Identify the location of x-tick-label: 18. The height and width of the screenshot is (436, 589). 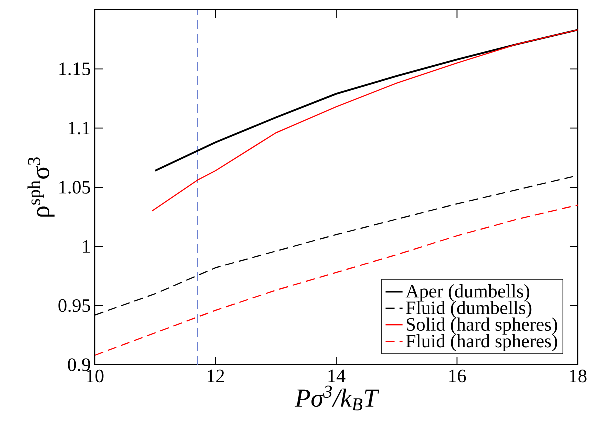
(578, 376).